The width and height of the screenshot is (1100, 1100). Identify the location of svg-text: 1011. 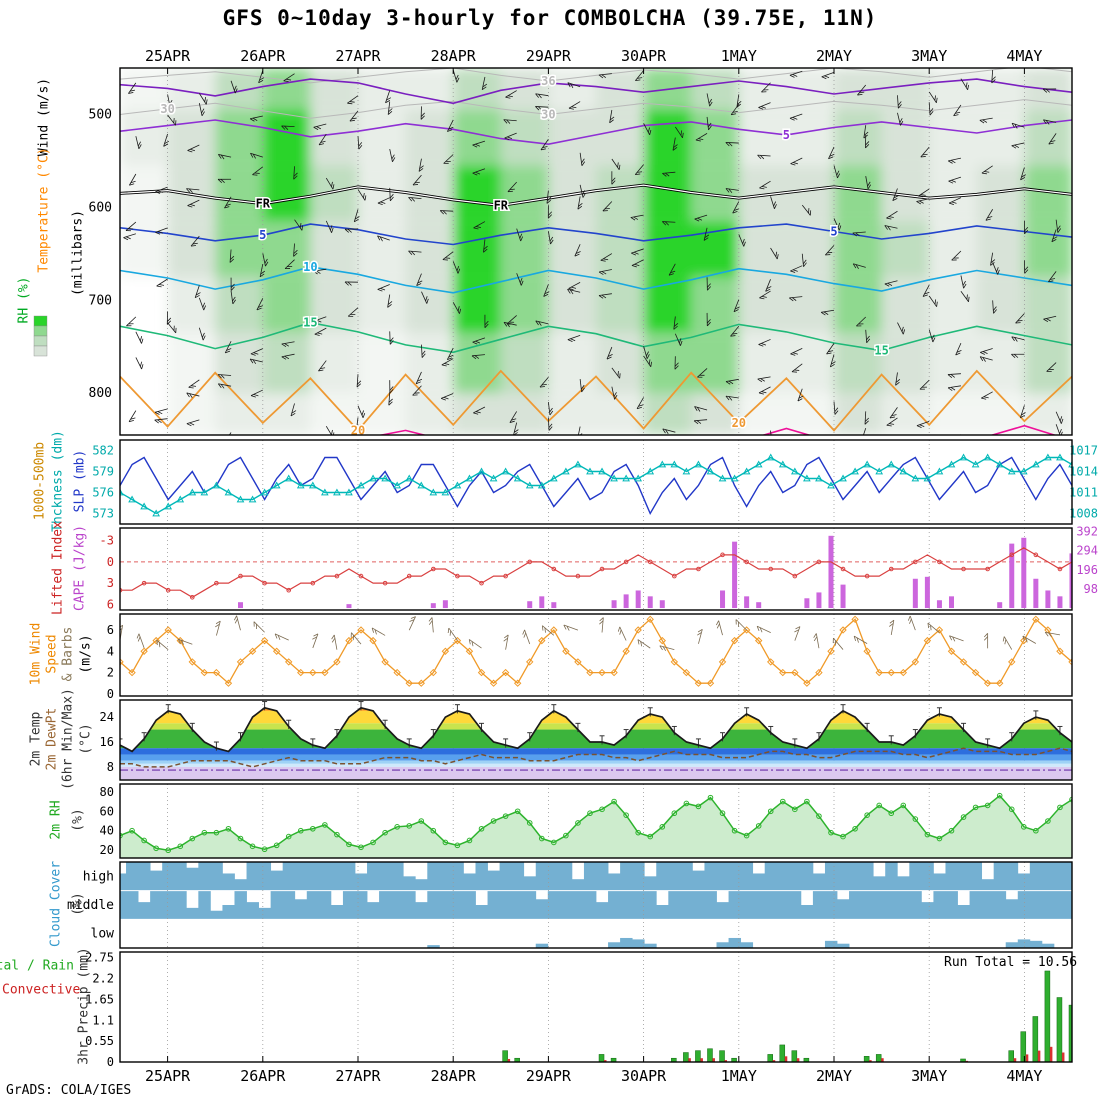
(1083, 493).